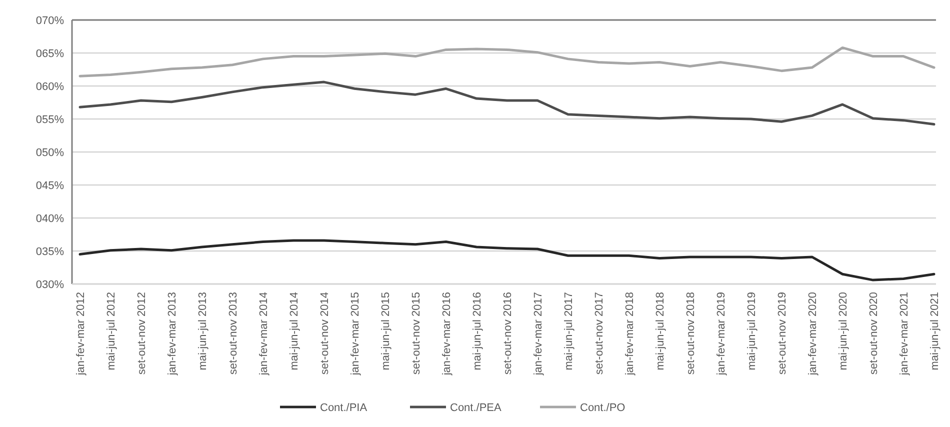 The image size is (950, 427). I want to click on x-tick-label: set-out-nov 2016, so click(508, 333).